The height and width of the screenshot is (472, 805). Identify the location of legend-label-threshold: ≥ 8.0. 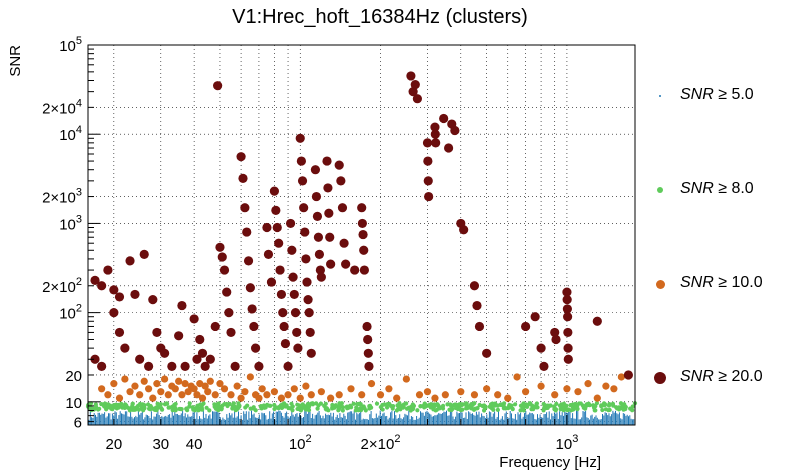
(733, 188).